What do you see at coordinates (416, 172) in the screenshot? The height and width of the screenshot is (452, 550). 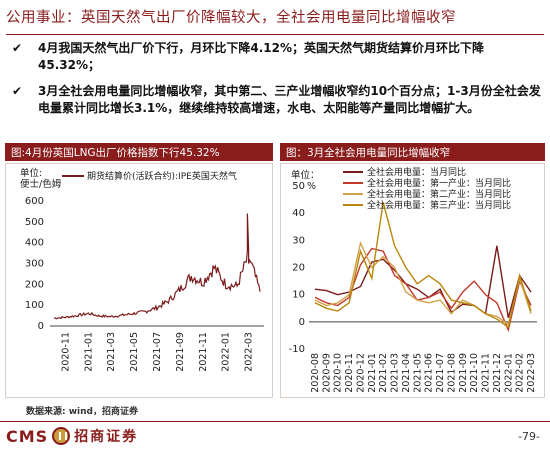 I see `right-legend-label: 全社会用电量：当月同比` at bounding box center [416, 172].